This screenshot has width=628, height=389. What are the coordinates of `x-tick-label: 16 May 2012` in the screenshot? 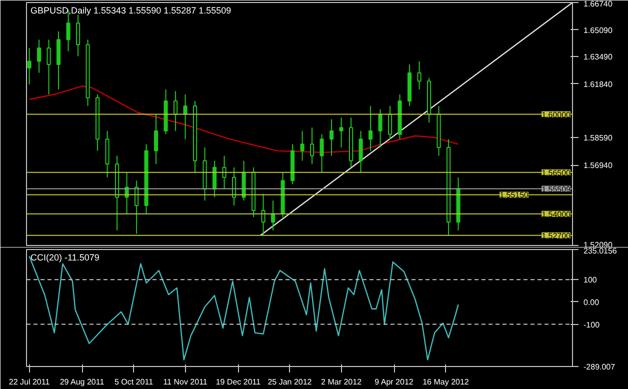 It's located at (446, 382).